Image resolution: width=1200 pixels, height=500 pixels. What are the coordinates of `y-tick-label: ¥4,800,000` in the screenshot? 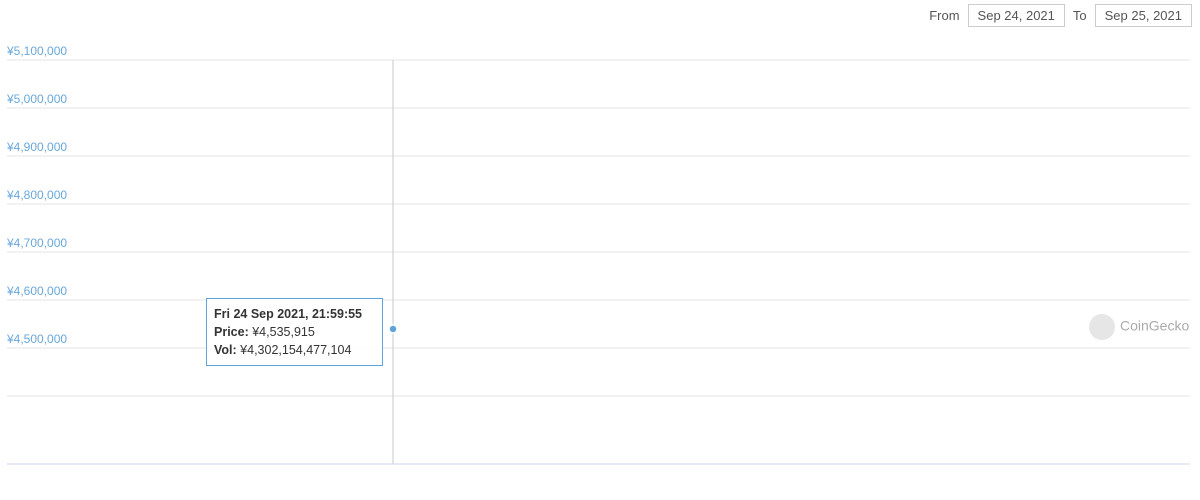 It's located at (36, 195).